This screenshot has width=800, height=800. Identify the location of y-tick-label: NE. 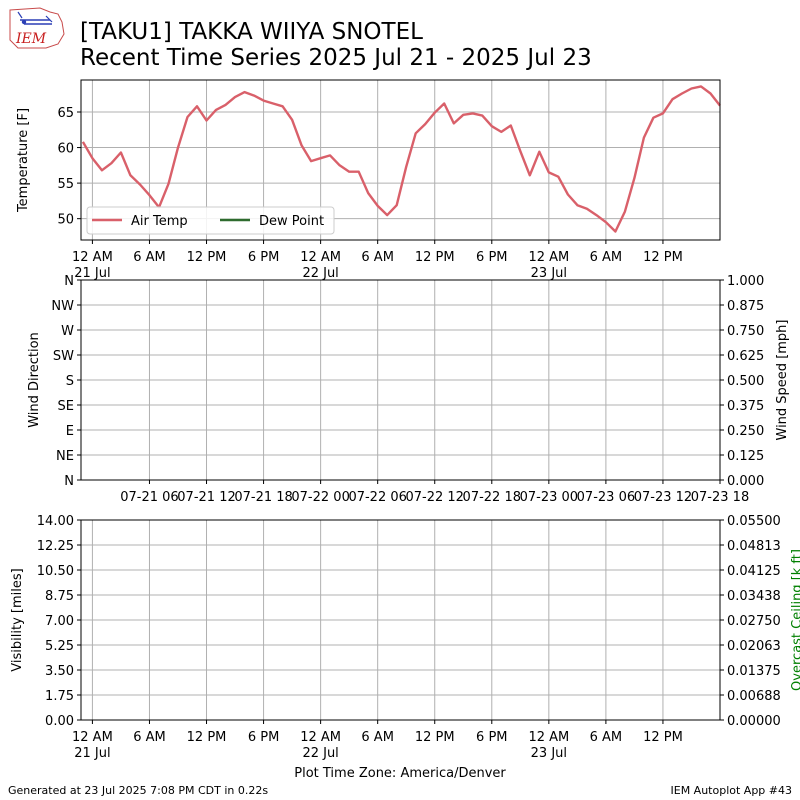
(65, 456).